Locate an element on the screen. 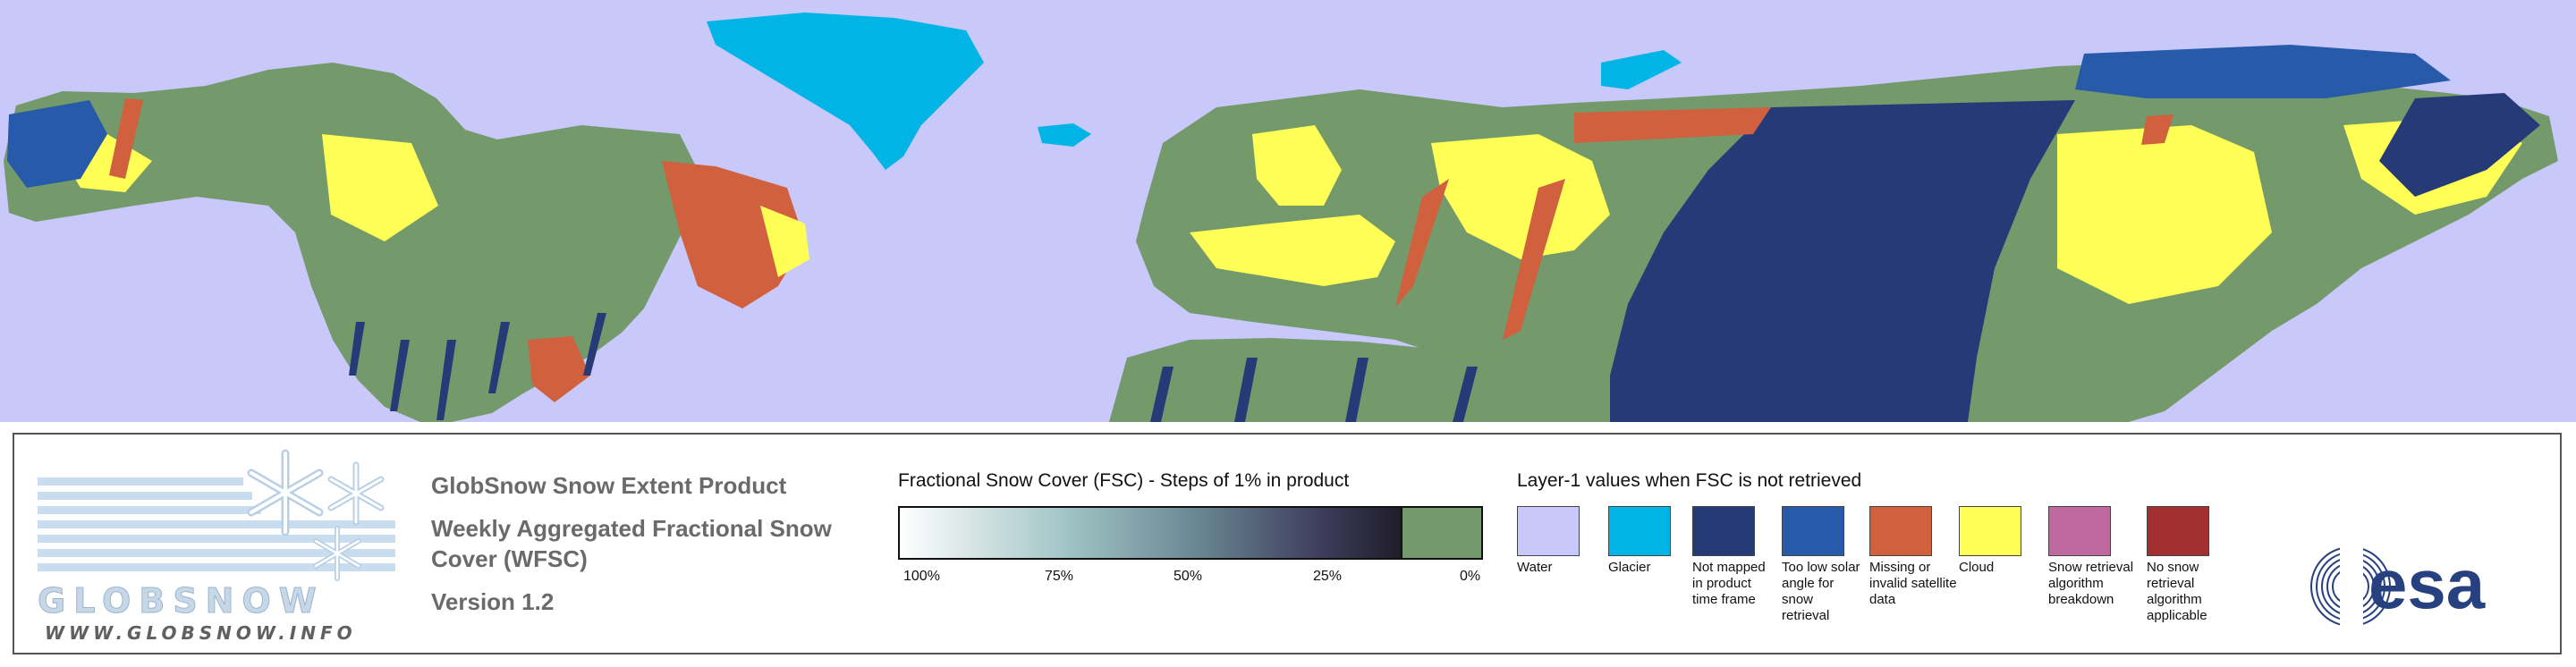 The image size is (2576, 667). layer1-item-retrieval-breakdown: Snow retrieval algorithm breakdown is located at coordinates (2097, 557).